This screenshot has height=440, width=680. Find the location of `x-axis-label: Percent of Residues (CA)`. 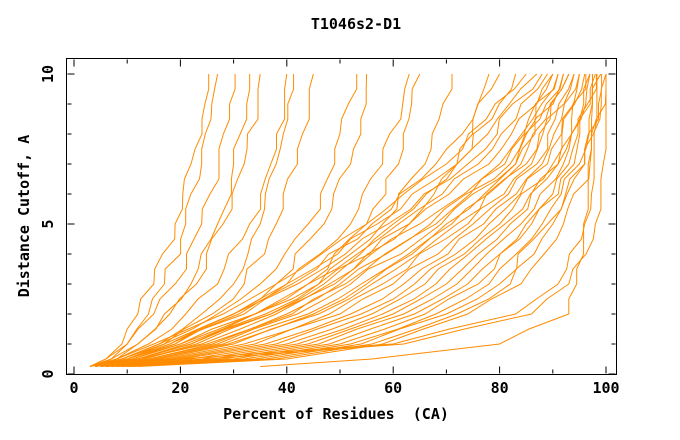

x-axis-label: Percent of Residues (CA) is located at coordinates (336, 414).